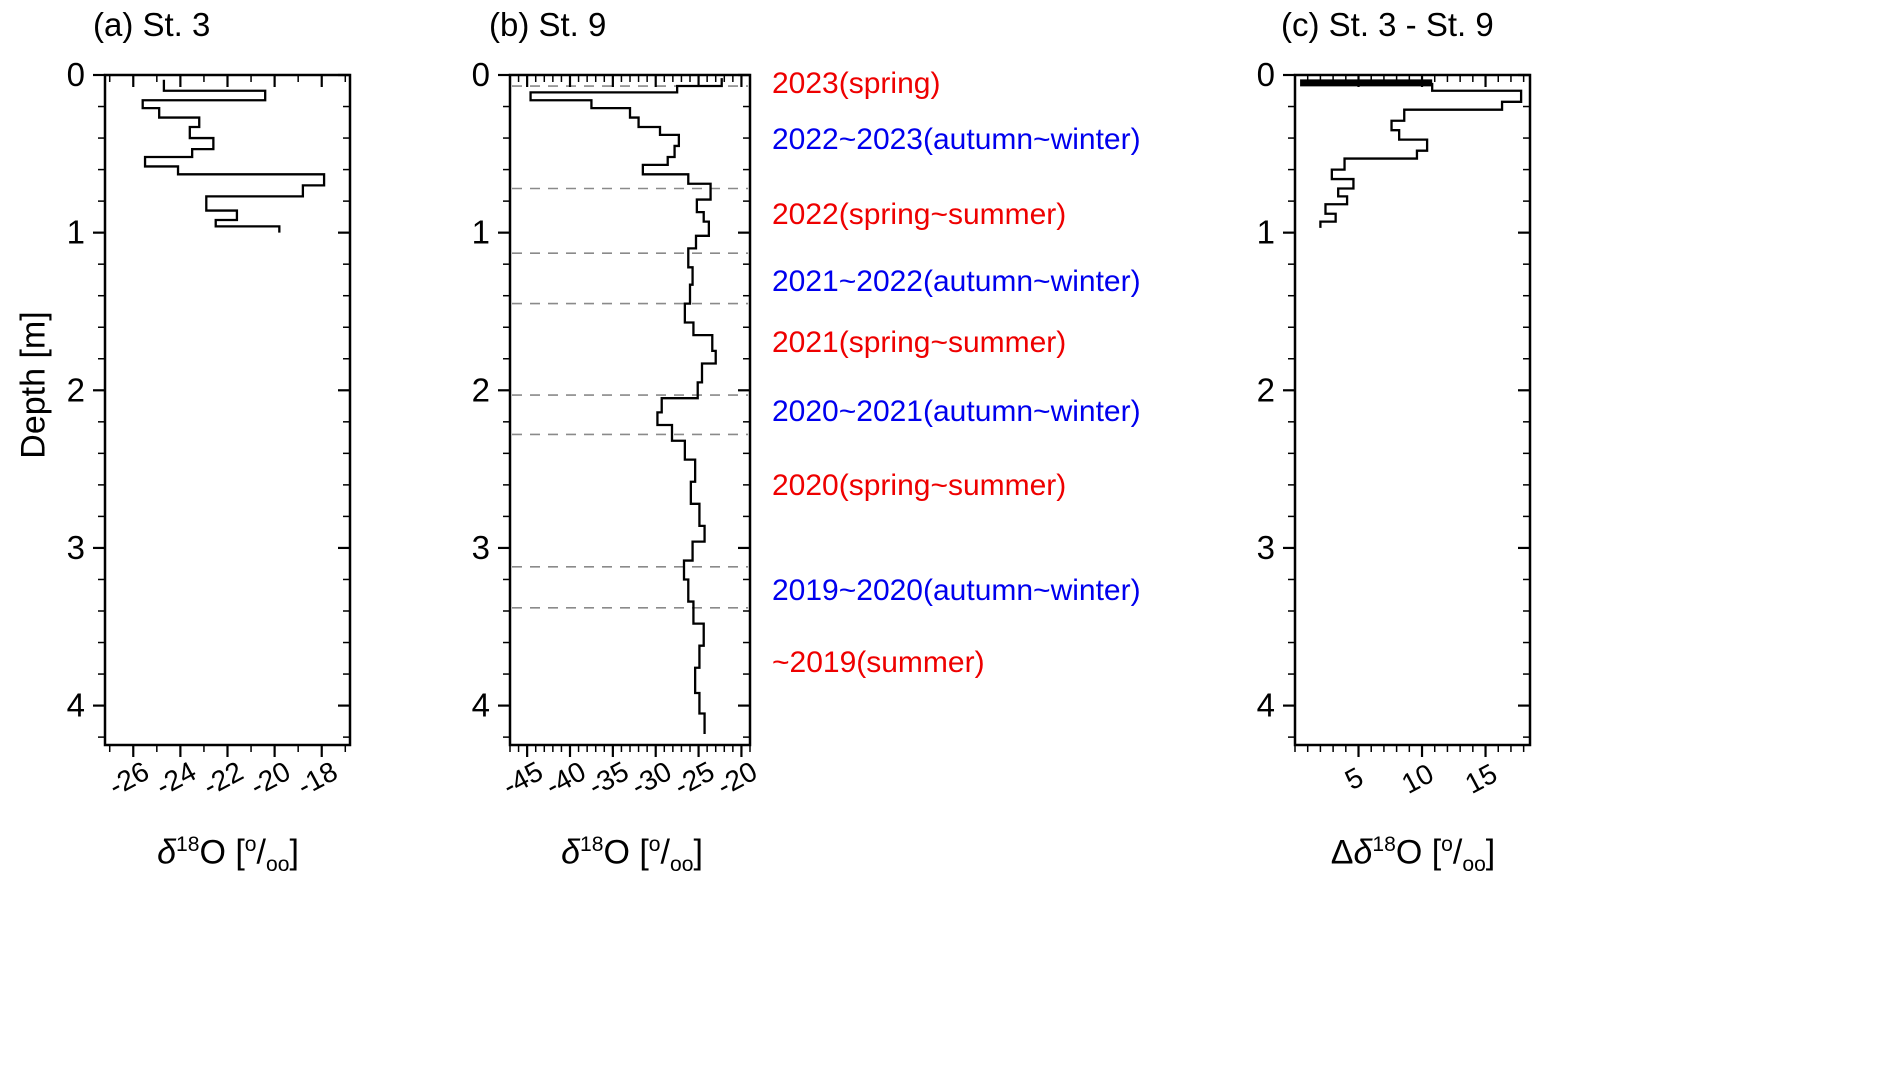 The width and height of the screenshot is (1892, 1081). I want to click on panel-b-title: (b) St. 9, so click(548, 24).